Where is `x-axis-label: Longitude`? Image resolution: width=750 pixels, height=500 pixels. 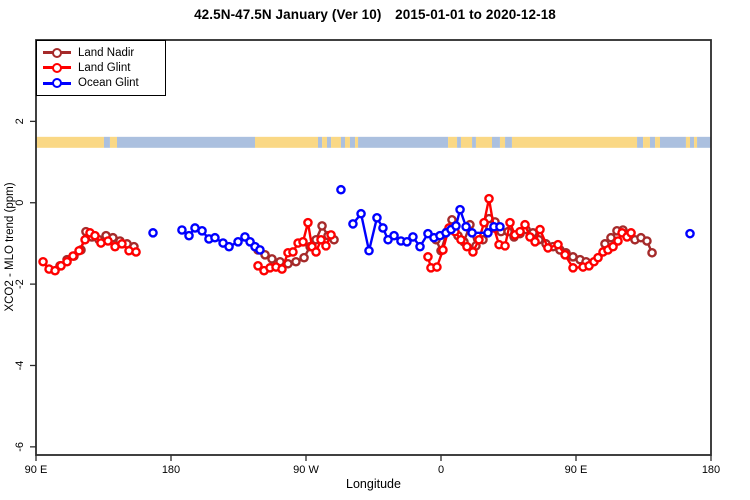
x-axis-label: Longitude is located at coordinates (373, 484).